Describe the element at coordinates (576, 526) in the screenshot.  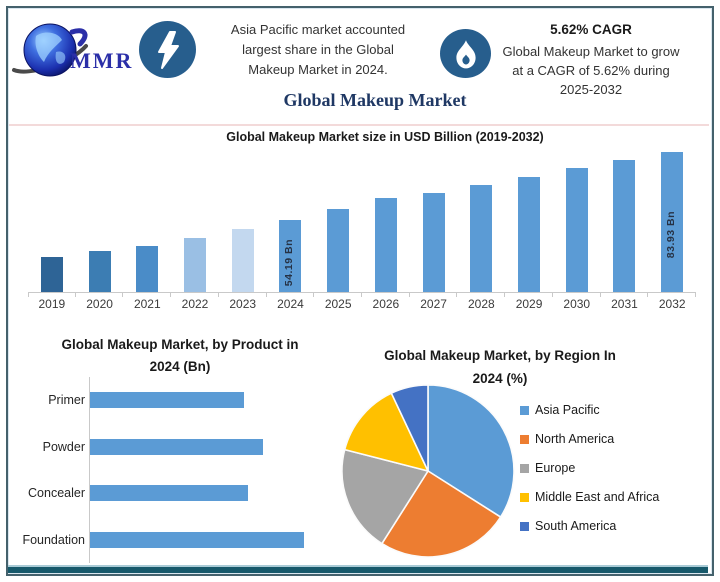
I see `legend-label: South America` at that location.